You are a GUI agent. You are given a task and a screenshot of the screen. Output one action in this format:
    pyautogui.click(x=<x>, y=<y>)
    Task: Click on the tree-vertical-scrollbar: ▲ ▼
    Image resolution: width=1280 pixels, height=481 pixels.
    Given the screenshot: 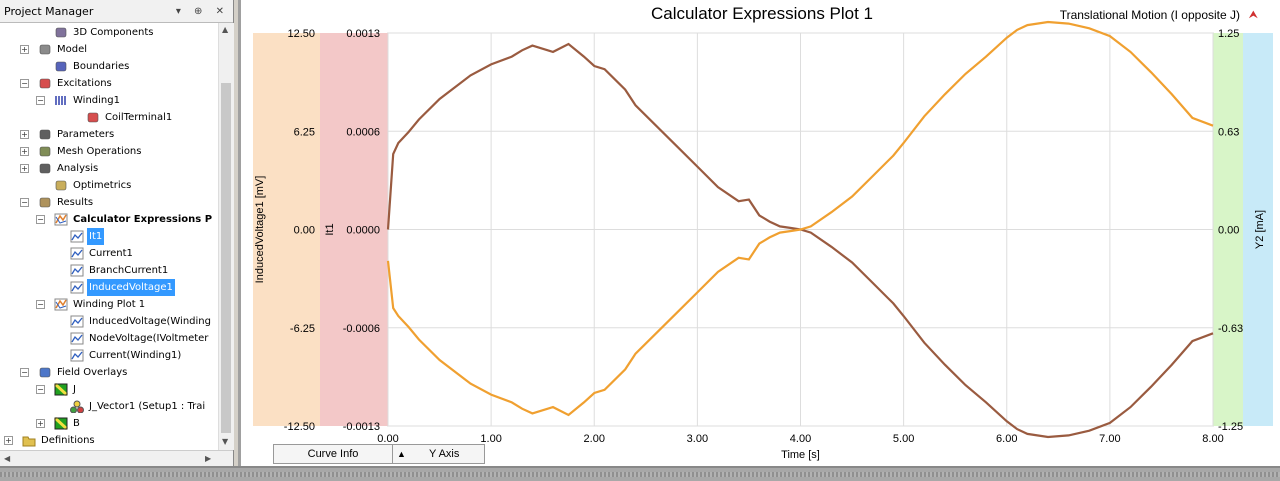 What is the action you would take?
    pyautogui.click(x=226, y=236)
    